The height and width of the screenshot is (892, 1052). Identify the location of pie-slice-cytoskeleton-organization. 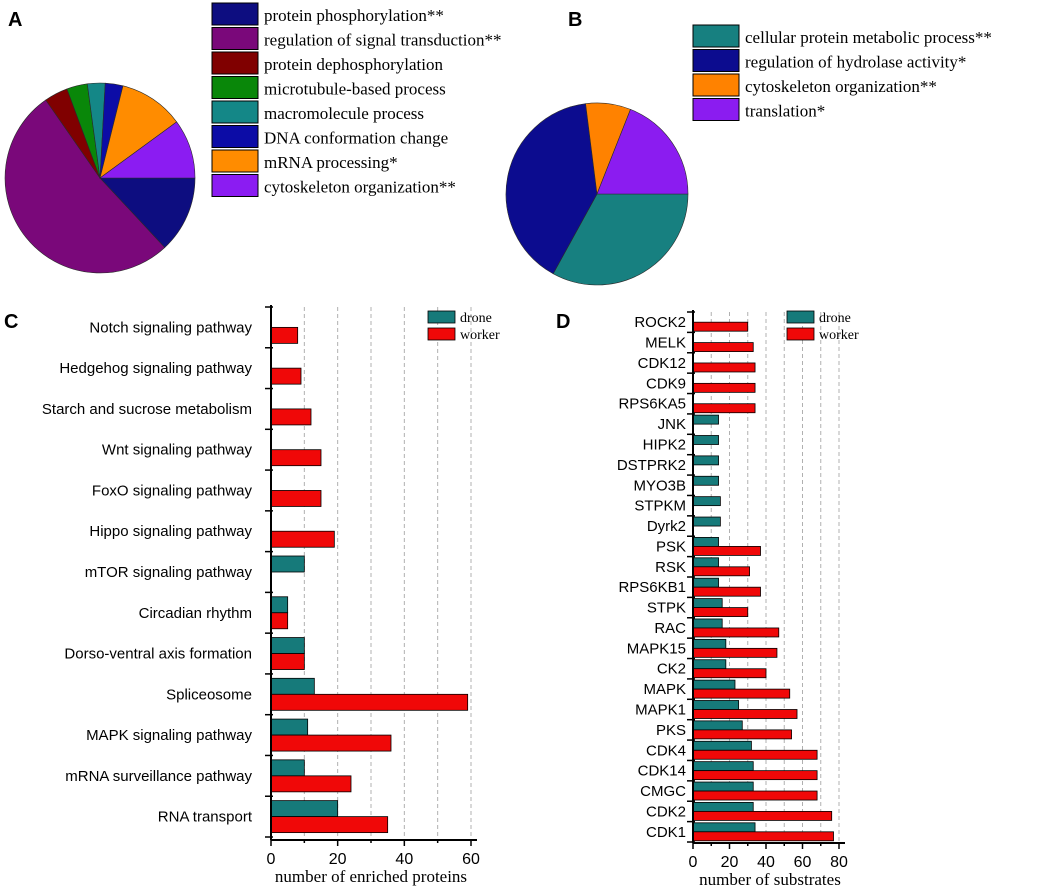
(147, 150).